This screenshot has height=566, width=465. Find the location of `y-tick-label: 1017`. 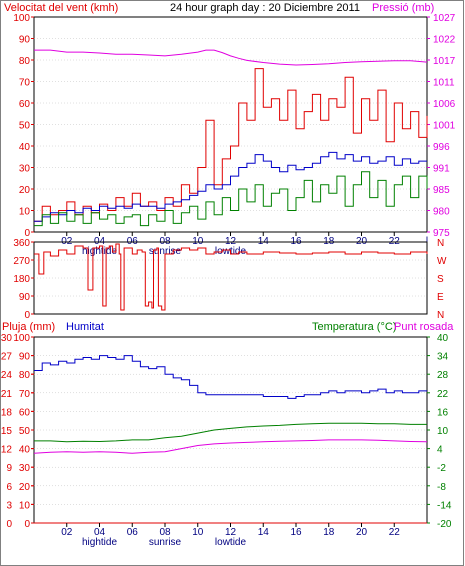

y-tick-label: 1017 is located at coordinates (444, 61).